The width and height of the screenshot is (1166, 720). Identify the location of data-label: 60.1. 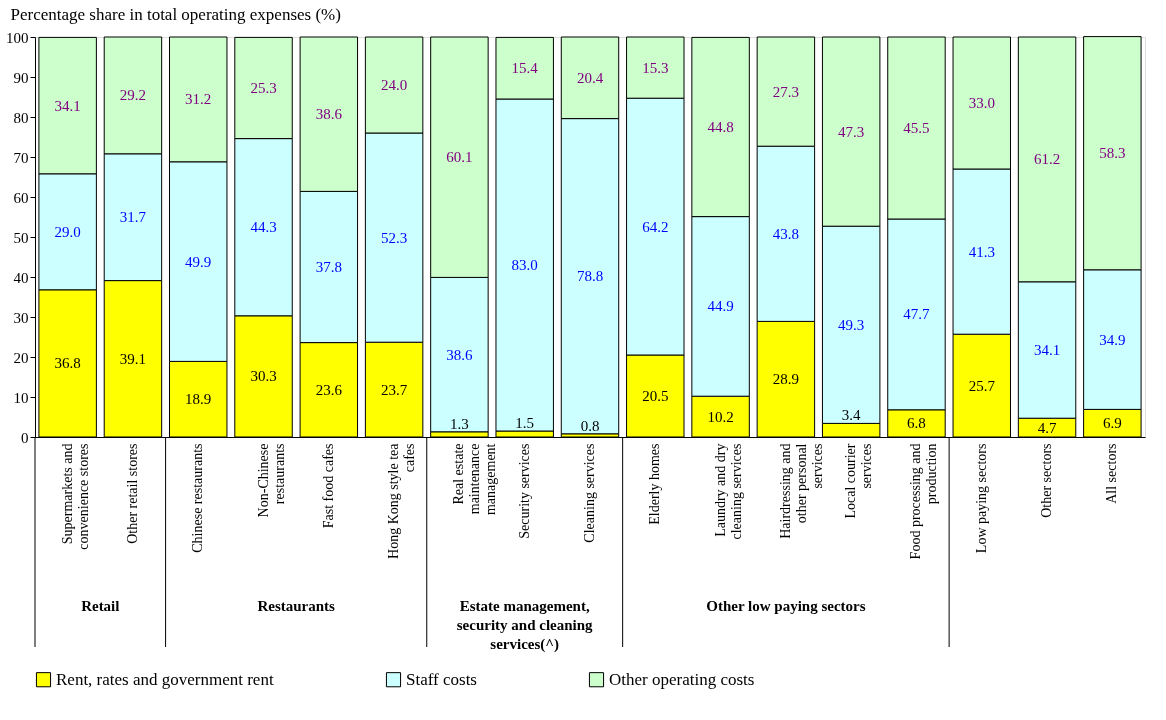
(459, 157).